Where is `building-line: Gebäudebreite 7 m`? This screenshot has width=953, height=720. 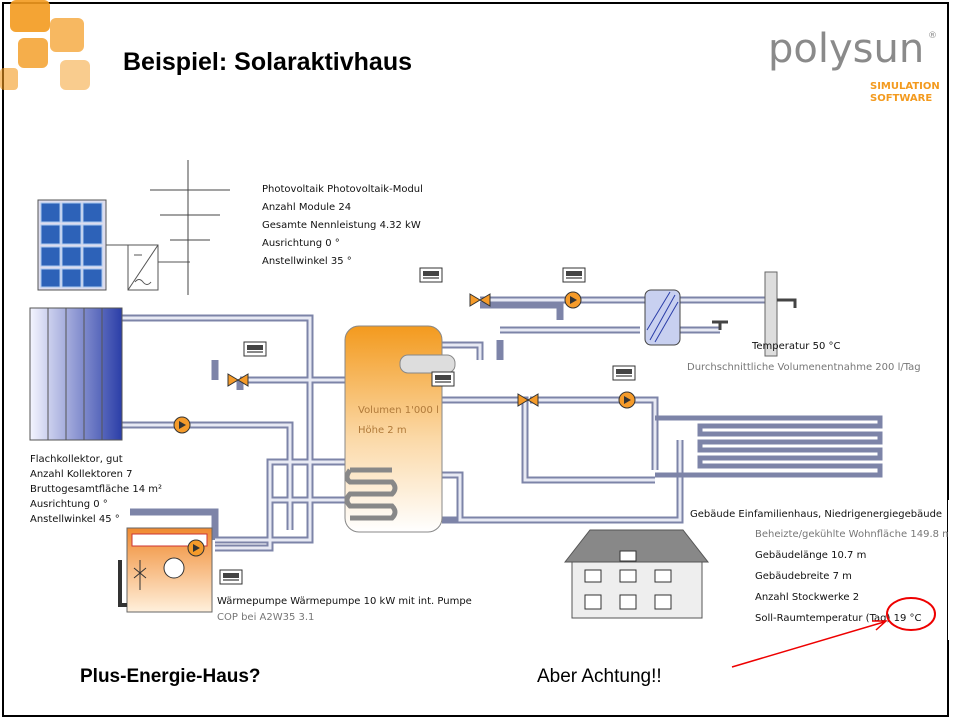
building-line: Gebäudebreite 7 m is located at coordinates (803, 576).